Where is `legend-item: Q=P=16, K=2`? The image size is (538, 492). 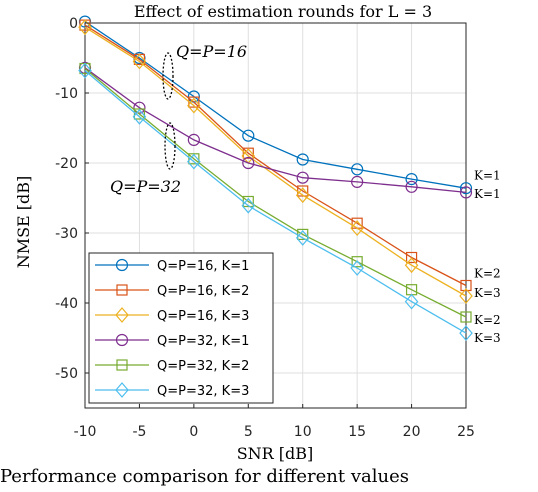
legend-item: Q=P=16, K=2 is located at coordinates (172, 291).